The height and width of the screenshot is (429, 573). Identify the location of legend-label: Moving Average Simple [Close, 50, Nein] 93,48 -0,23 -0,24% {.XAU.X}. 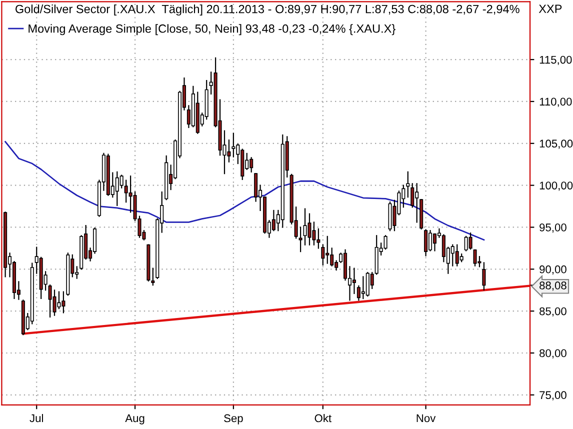
(212, 30).